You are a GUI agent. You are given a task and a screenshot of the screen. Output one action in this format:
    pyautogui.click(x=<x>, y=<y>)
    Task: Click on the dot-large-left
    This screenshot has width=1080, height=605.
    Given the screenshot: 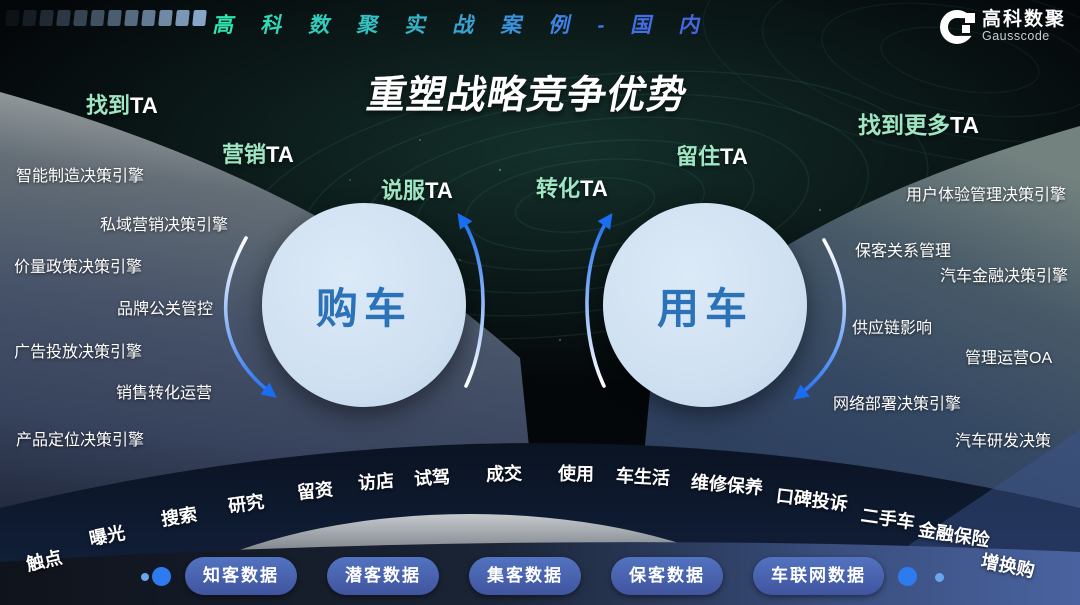 What is the action you would take?
    pyautogui.click(x=161, y=576)
    